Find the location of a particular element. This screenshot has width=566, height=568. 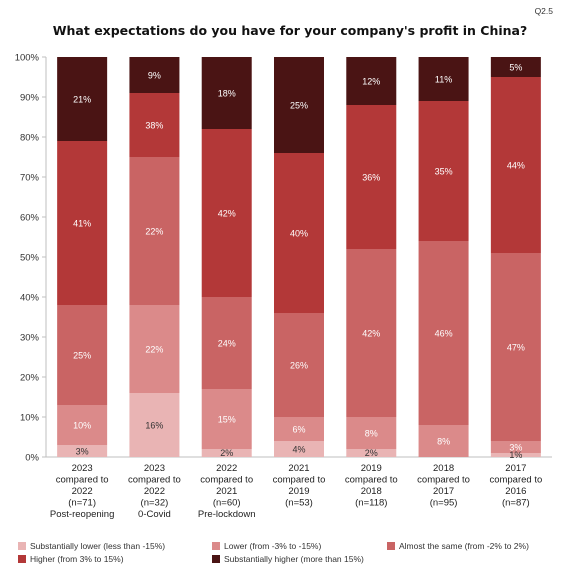

y-tick-label: 30% is located at coordinates (30, 338).